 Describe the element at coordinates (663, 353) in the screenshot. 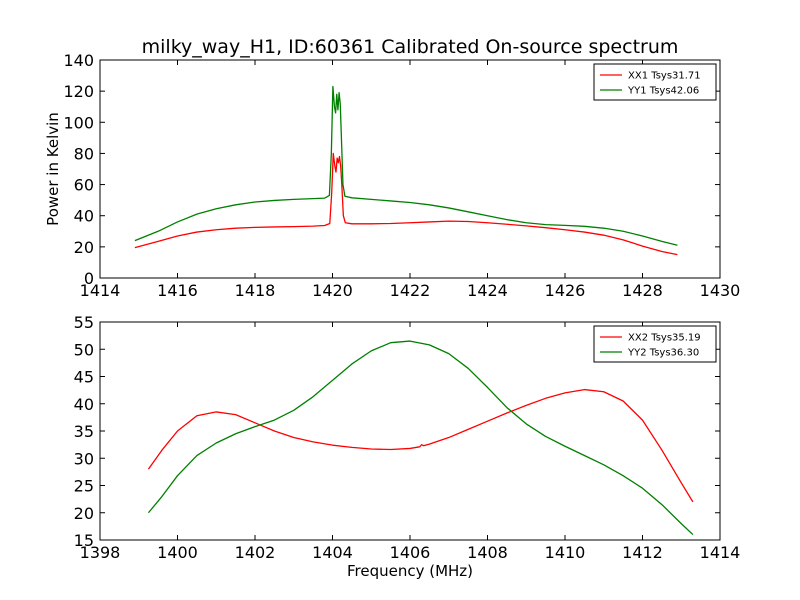

I see `legend-entry-label: YY2 Tsys36.30` at that location.